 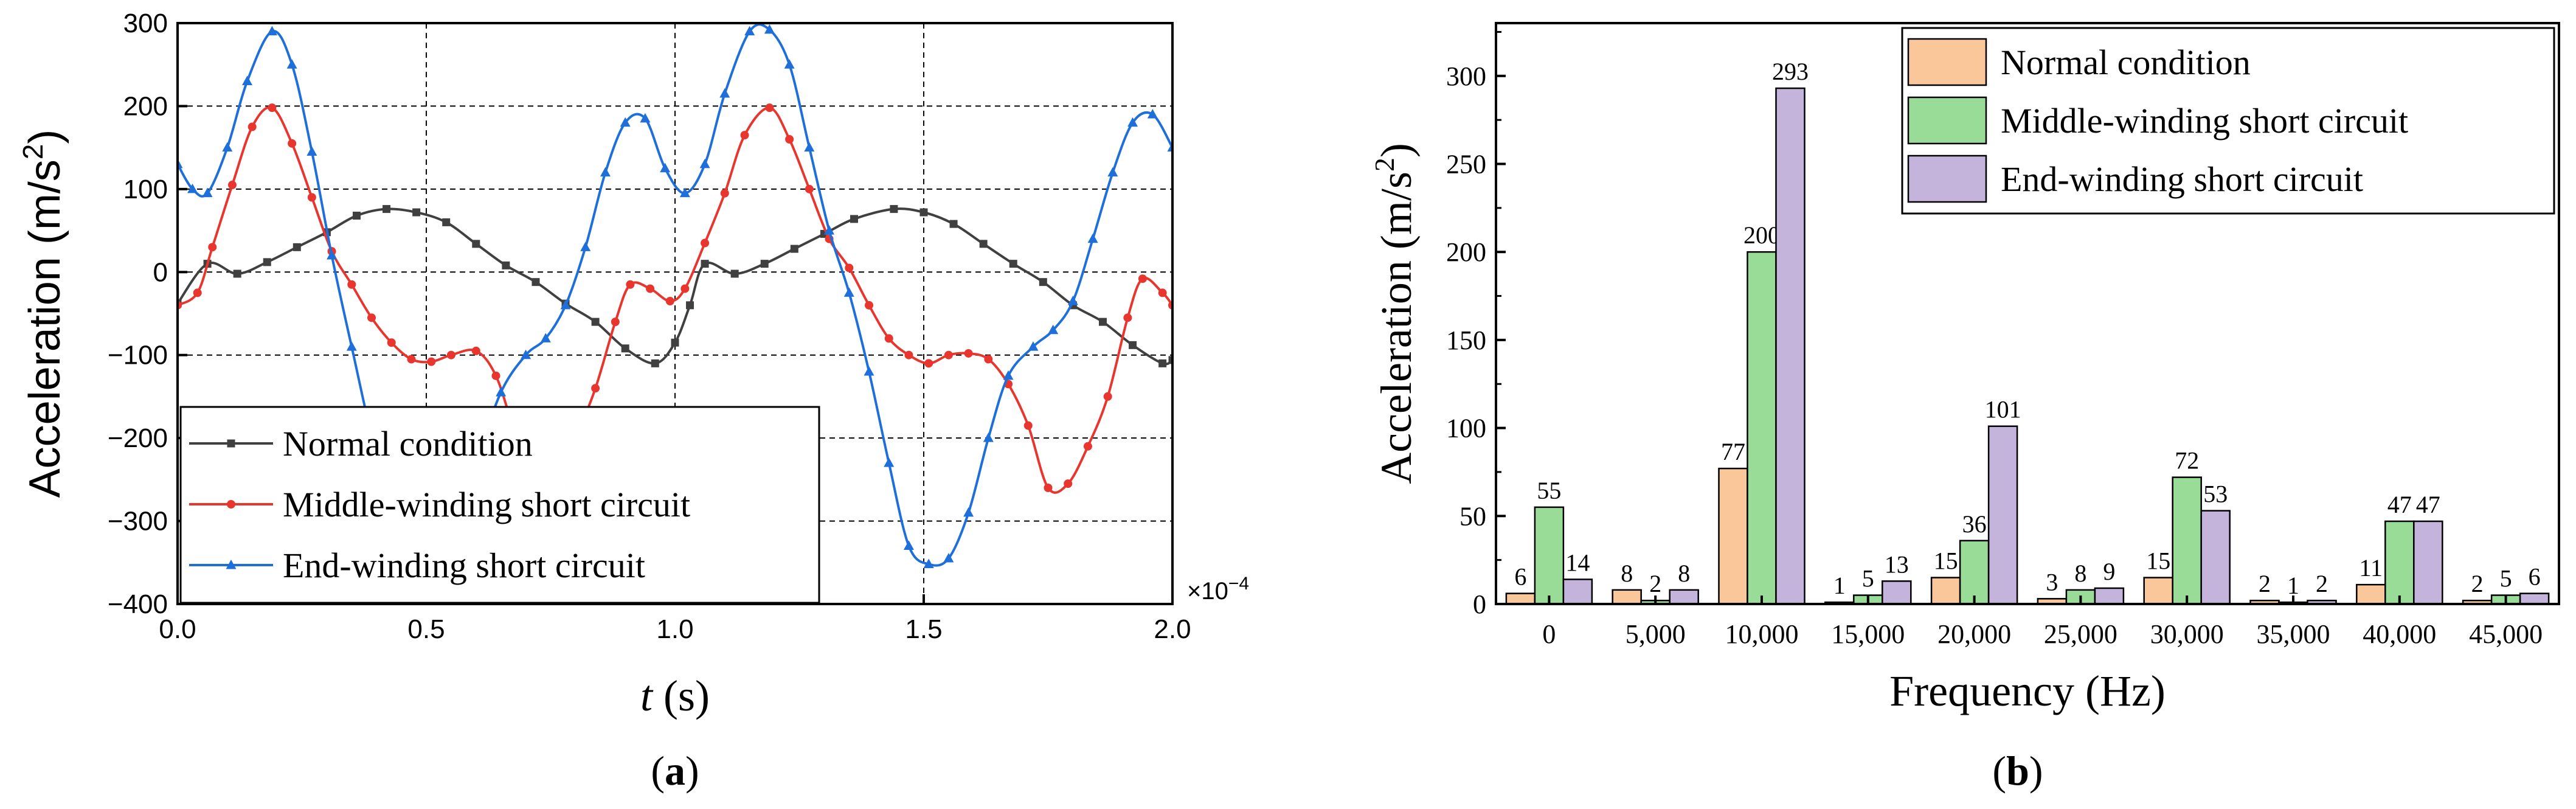 I want to click on bar-value-label: 53, so click(x=2215, y=494).